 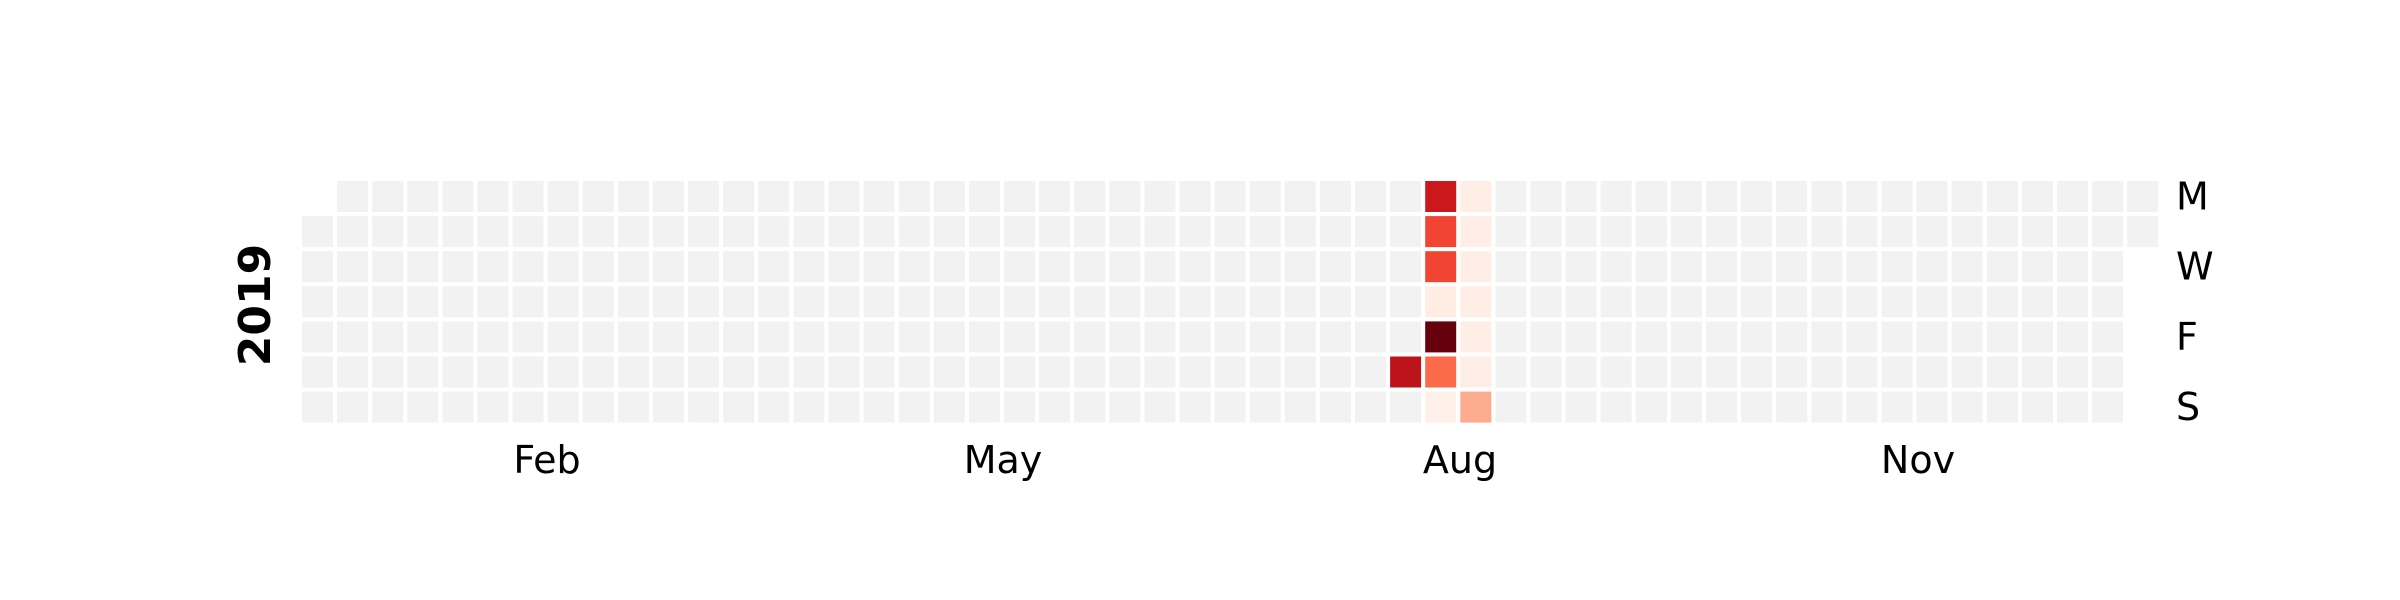 What do you see at coordinates (1234, 460) in the screenshot?
I see `month-labels: Feb May Aug Nov` at bounding box center [1234, 460].